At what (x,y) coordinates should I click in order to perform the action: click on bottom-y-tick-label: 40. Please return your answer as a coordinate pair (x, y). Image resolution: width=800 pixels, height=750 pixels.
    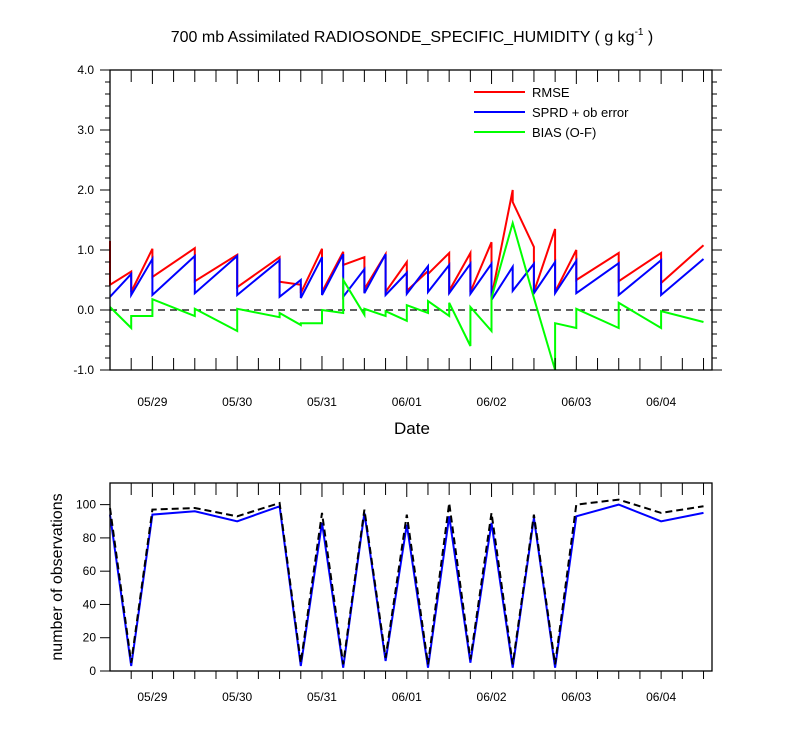
    Looking at the image, I should click on (90, 604).